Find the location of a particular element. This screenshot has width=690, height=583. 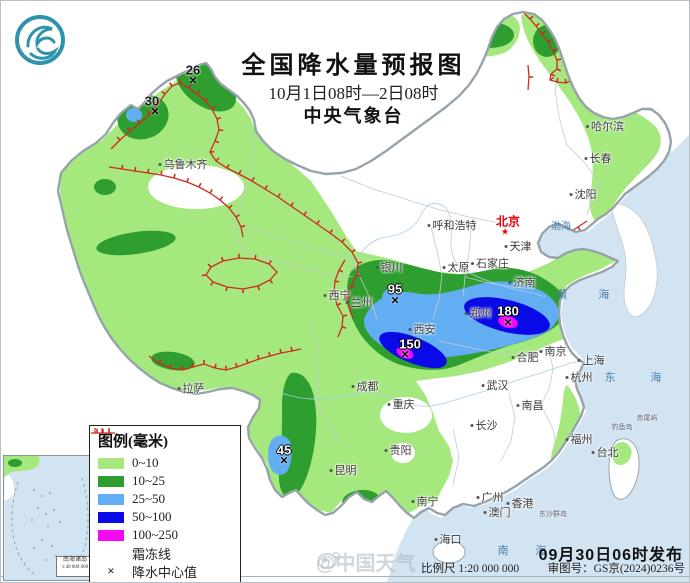

weibo-icon is located at coordinates (329, 560).